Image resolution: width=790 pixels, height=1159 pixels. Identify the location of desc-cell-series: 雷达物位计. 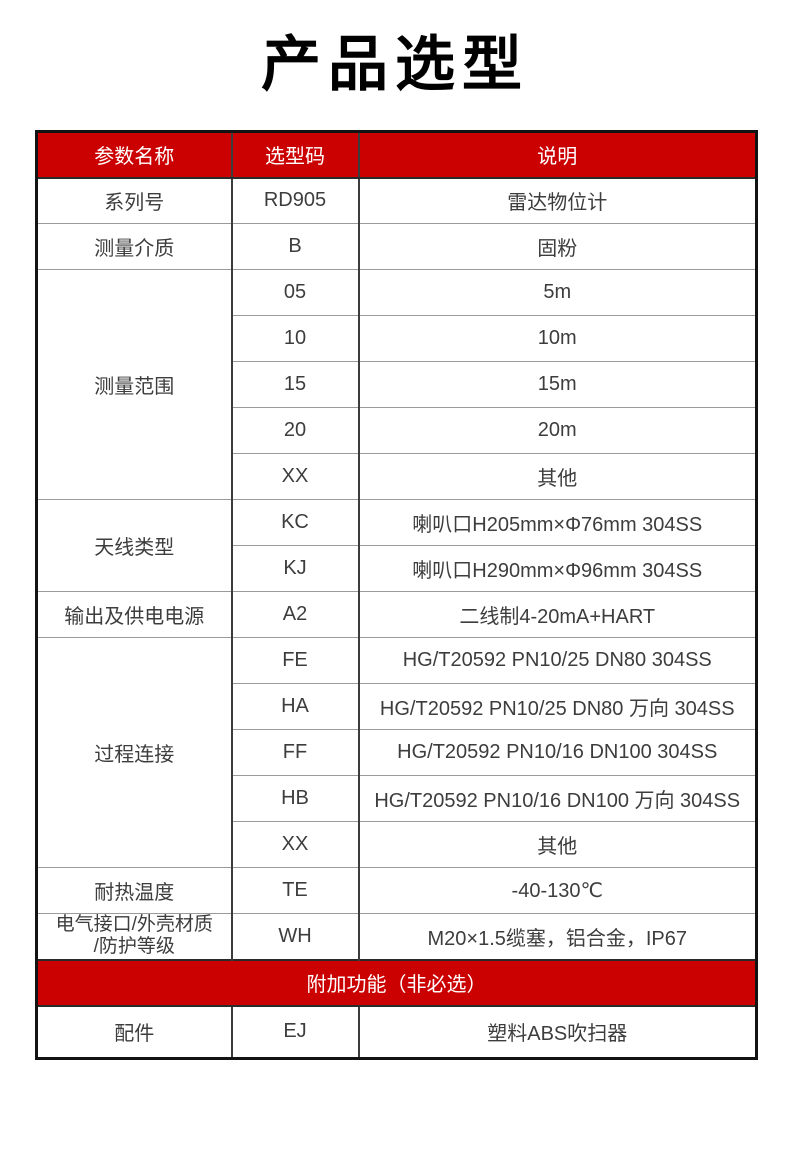
(557, 200).